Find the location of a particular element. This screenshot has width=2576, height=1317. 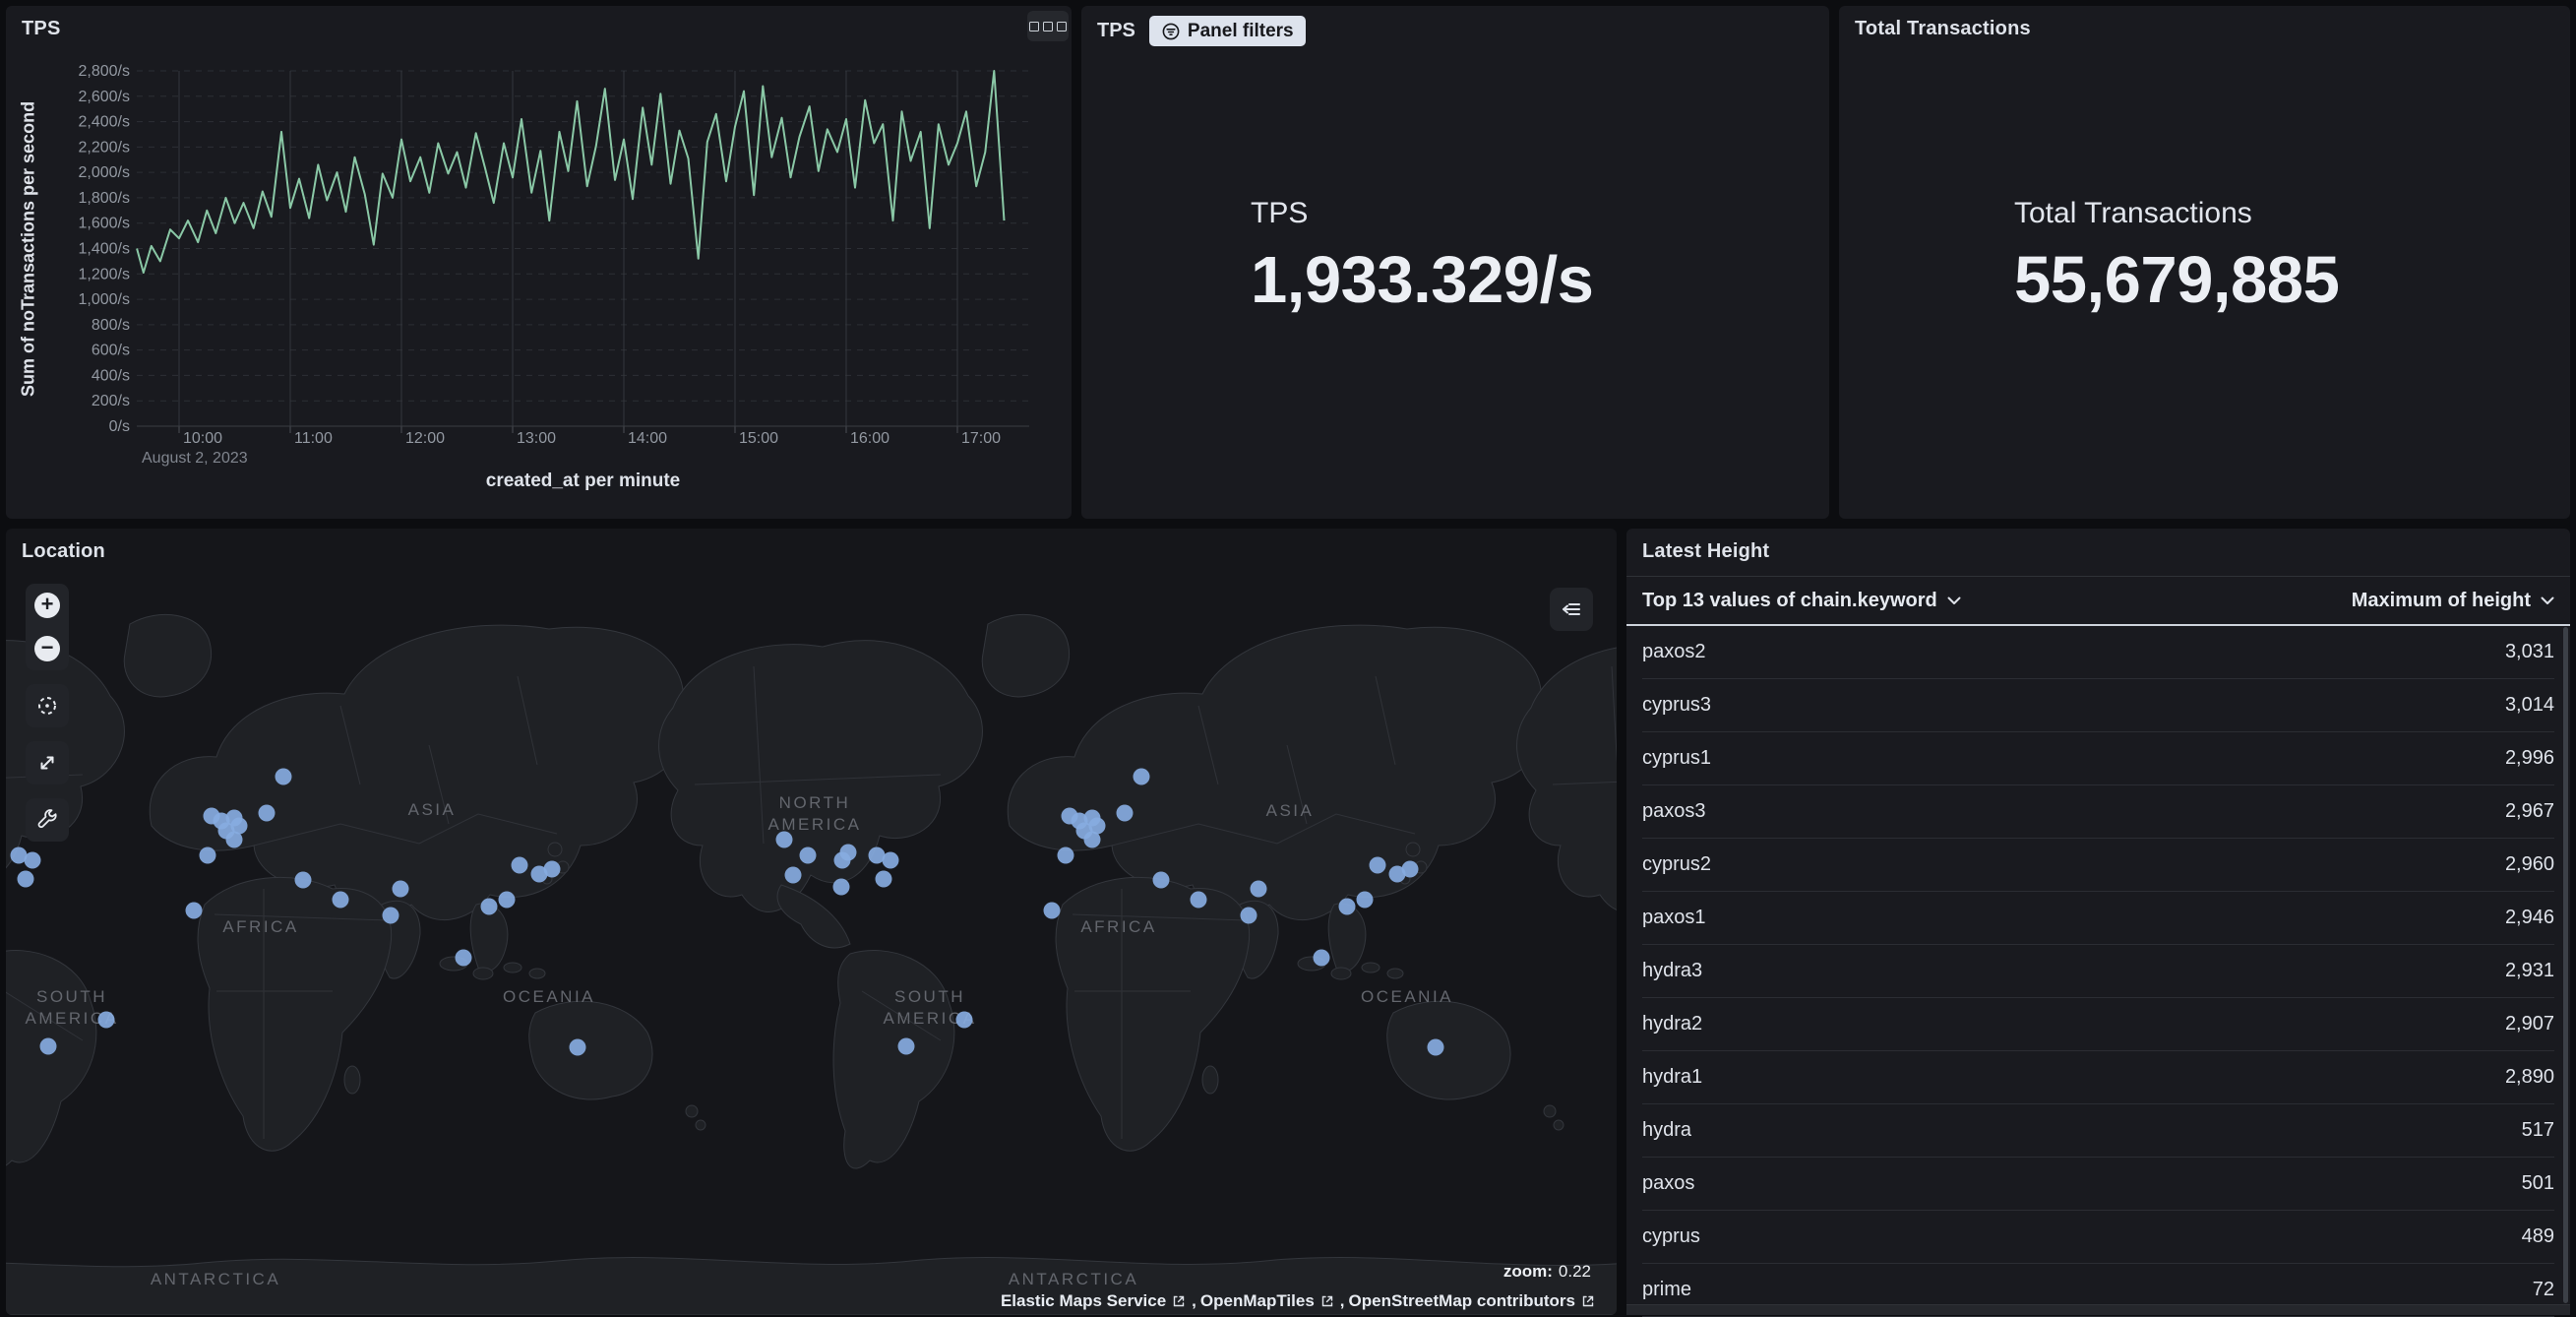

zoom-out-button: − is located at coordinates (47, 648).